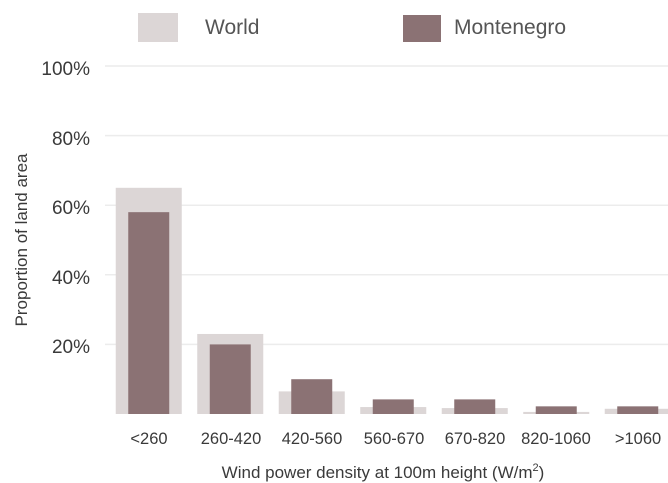  I want to click on legend-label-world: World, so click(232, 27).